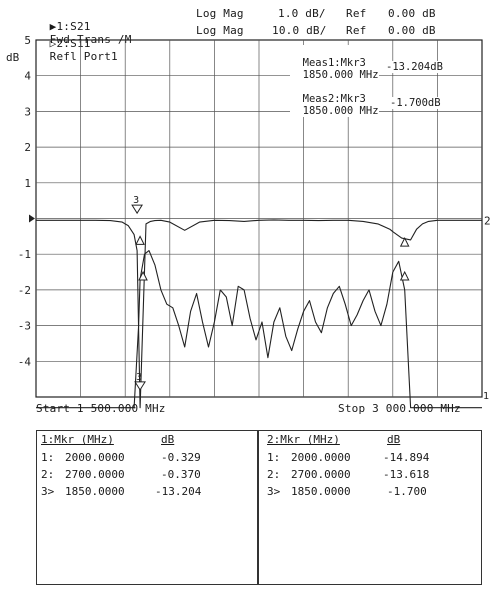  I want to click on table2-header-label: 2:Mkr (MHz), so click(303, 439).